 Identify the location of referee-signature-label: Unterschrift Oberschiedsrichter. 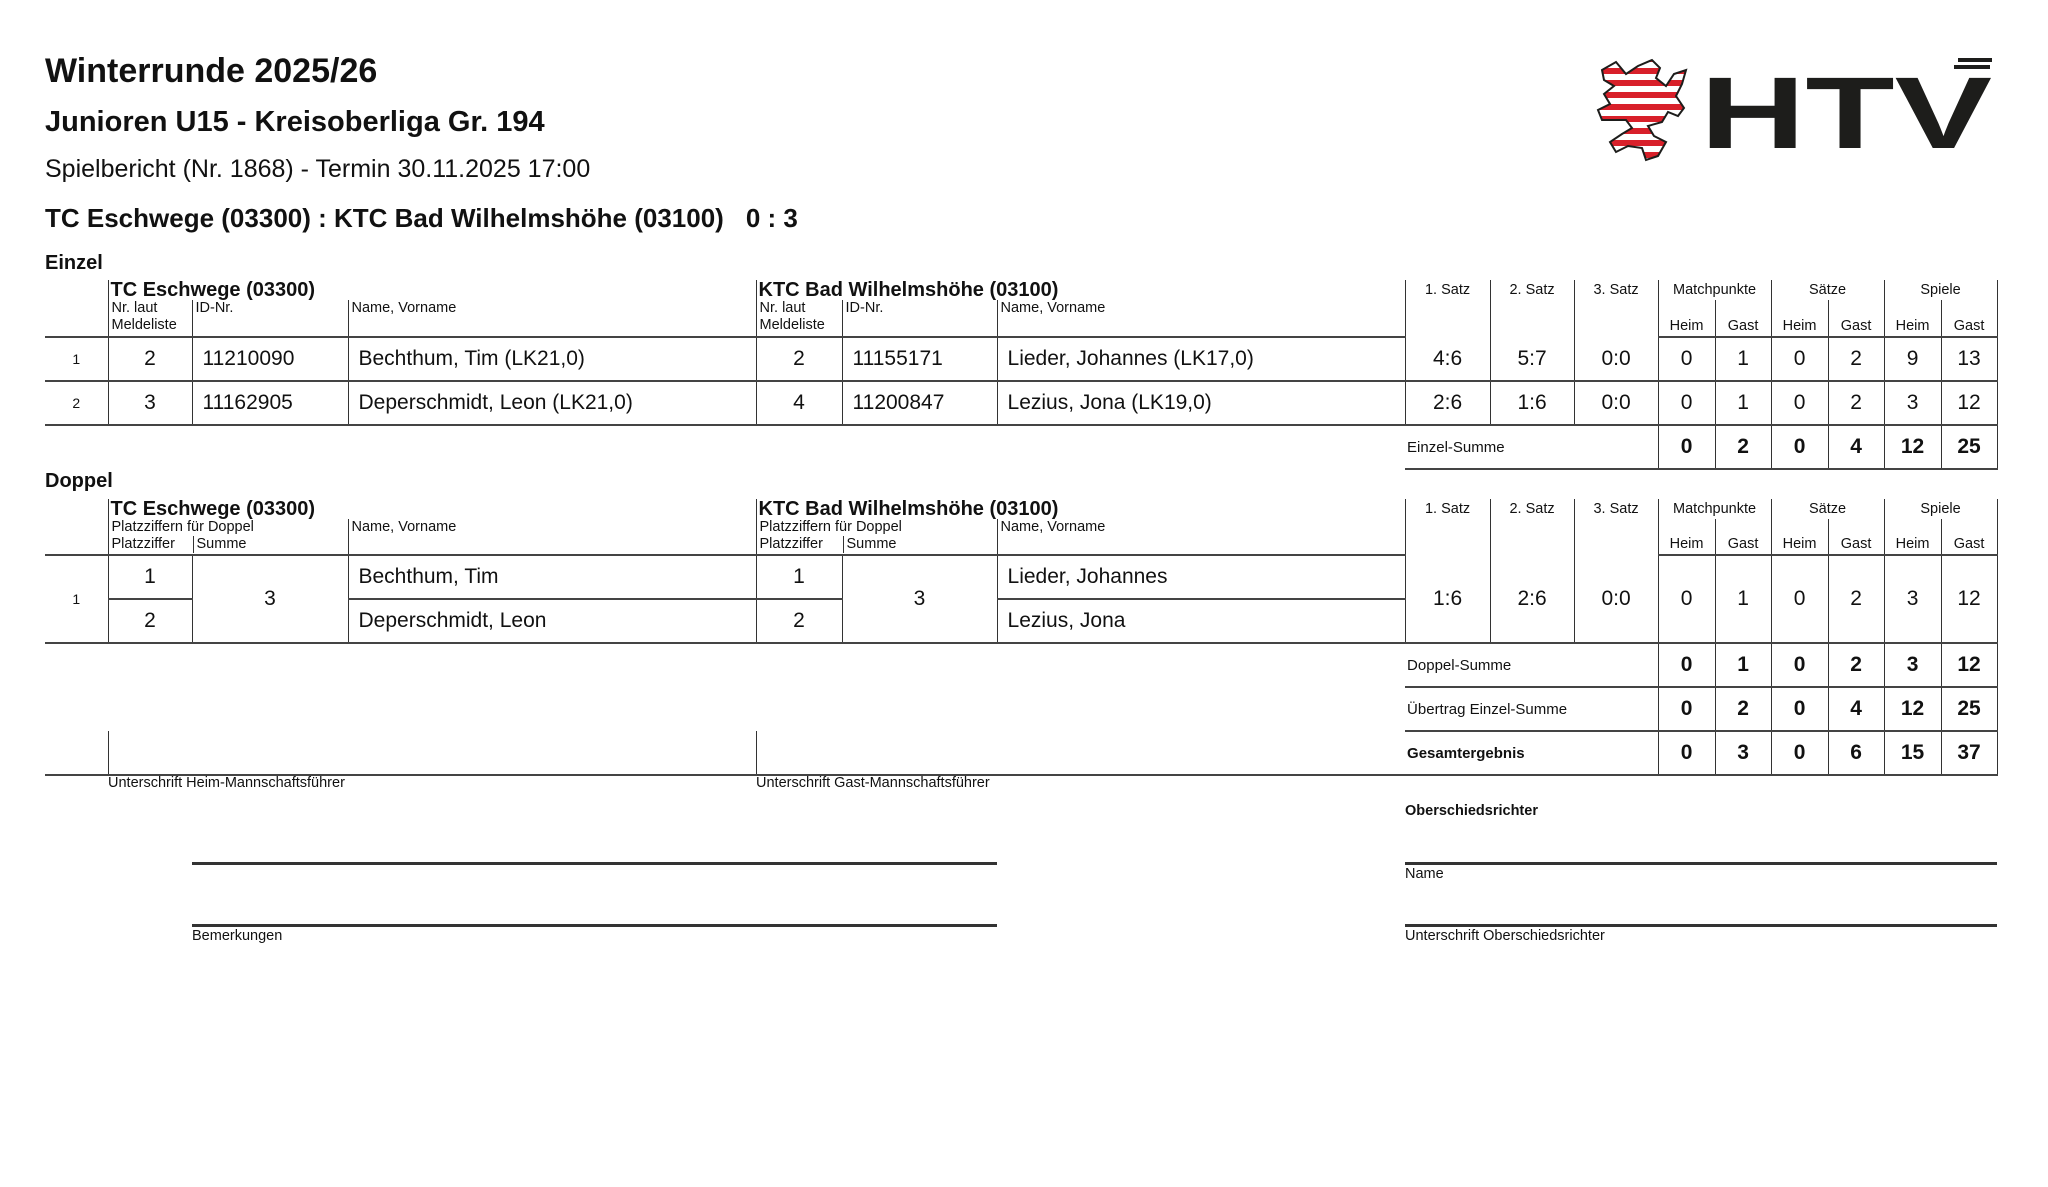
(1505, 936).